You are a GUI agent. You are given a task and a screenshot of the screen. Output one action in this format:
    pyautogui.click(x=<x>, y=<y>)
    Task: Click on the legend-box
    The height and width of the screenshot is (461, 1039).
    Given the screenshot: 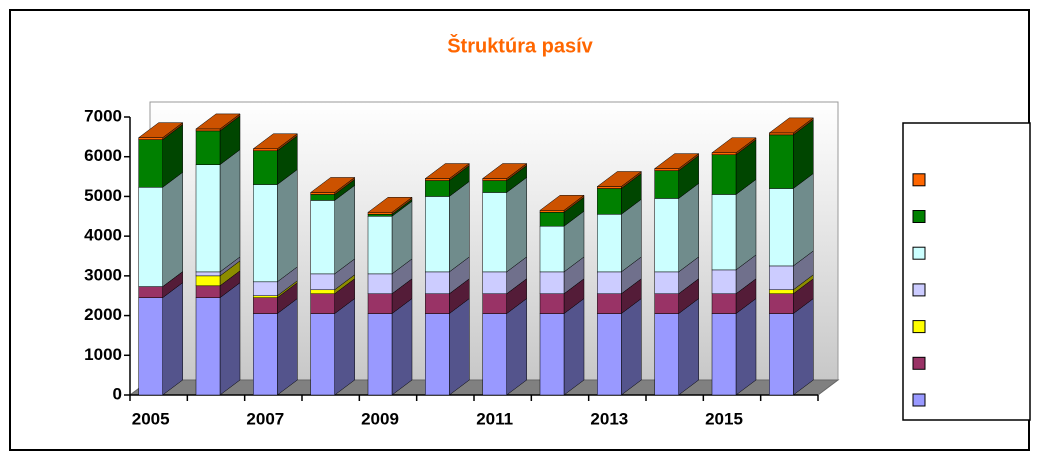 What is the action you would take?
    pyautogui.click(x=966, y=271)
    